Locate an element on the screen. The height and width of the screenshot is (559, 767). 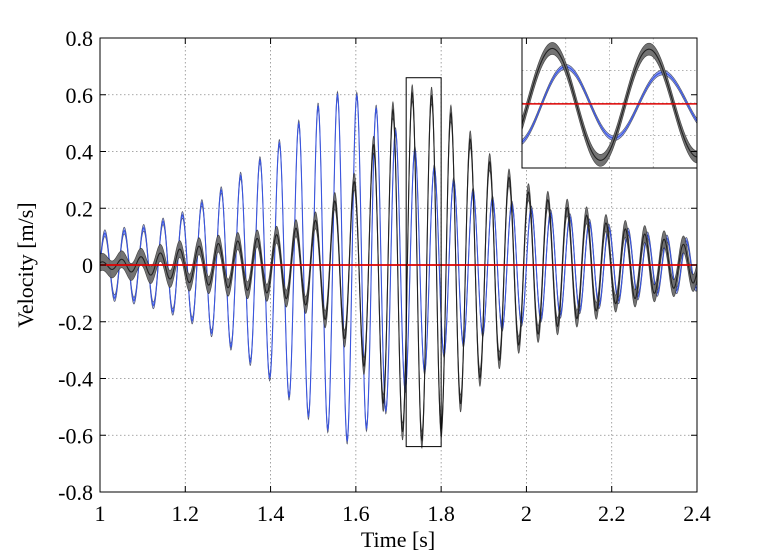
y-tick-label: 0.6 is located at coordinates (80, 95).